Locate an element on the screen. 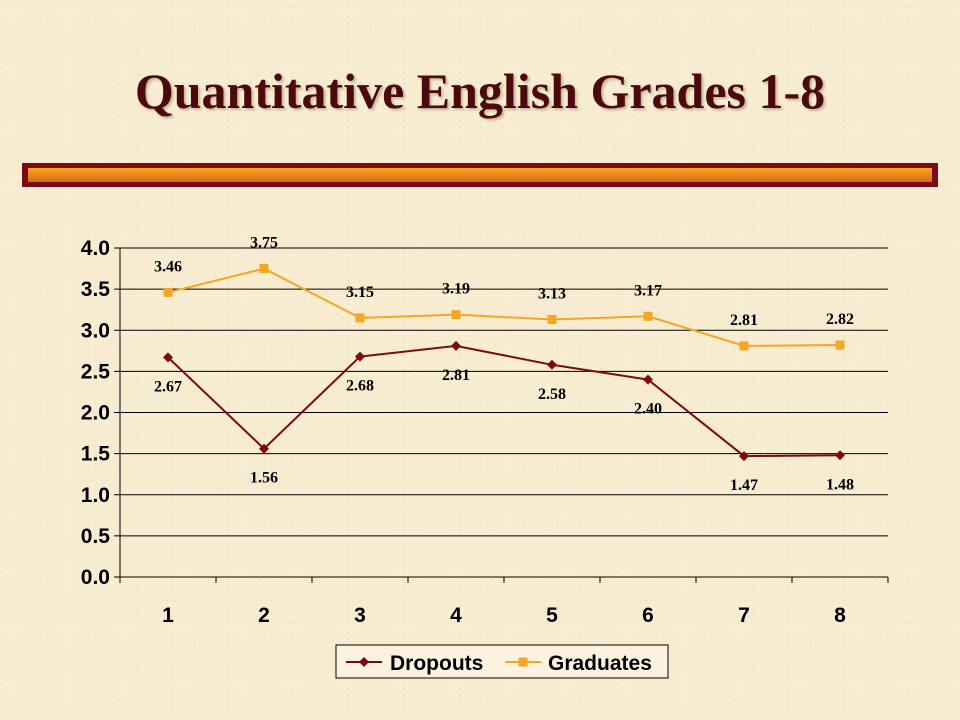 This screenshot has width=960, height=720. y-tick-label: 3.5 is located at coordinates (96, 289).